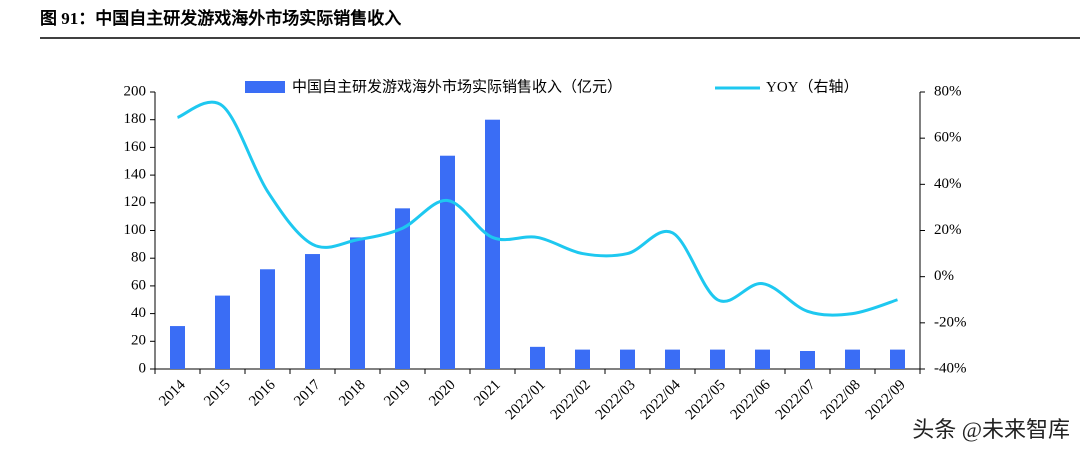  Describe the element at coordinates (135, 147) in the screenshot. I see `y-tick-label: 160` at that location.